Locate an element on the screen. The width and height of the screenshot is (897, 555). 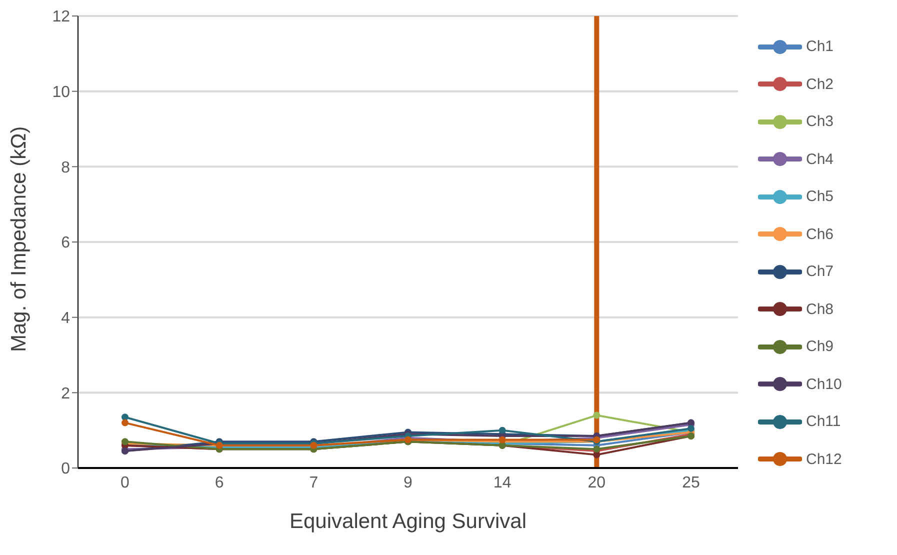
y-tick-label: 2 is located at coordinates (65, 393).